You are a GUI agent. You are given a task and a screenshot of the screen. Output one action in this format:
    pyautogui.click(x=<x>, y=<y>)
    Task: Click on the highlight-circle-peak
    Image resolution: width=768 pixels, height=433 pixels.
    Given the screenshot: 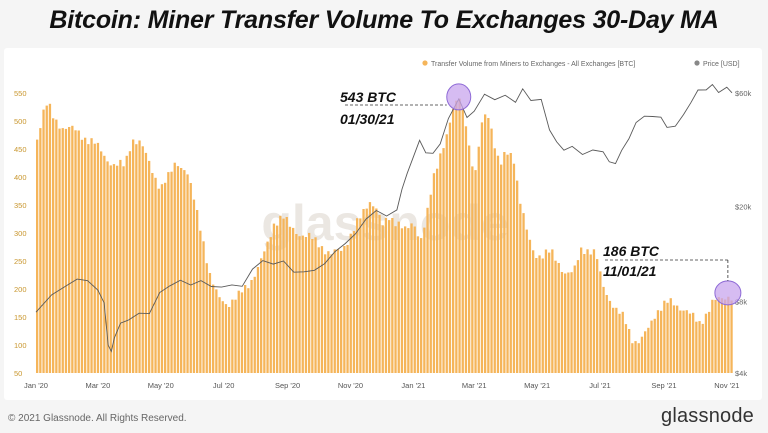 What is the action you would take?
    pyautogui.click(x=459, y=97)
    